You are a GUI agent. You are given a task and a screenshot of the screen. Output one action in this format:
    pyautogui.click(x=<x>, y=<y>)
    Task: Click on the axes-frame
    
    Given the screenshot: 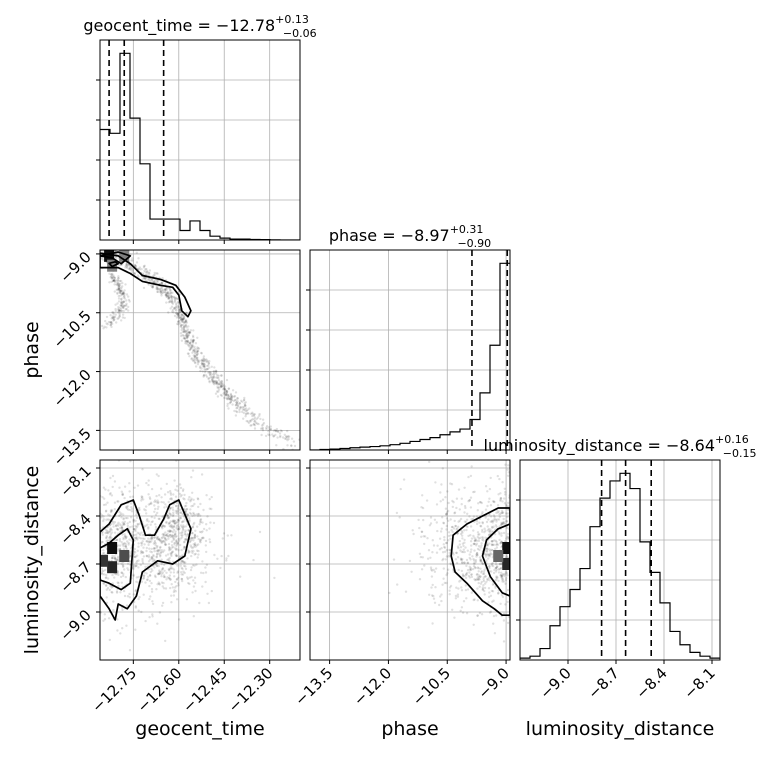 What is the action you would take?
    pyautogui.click(x=410, y=350)
    